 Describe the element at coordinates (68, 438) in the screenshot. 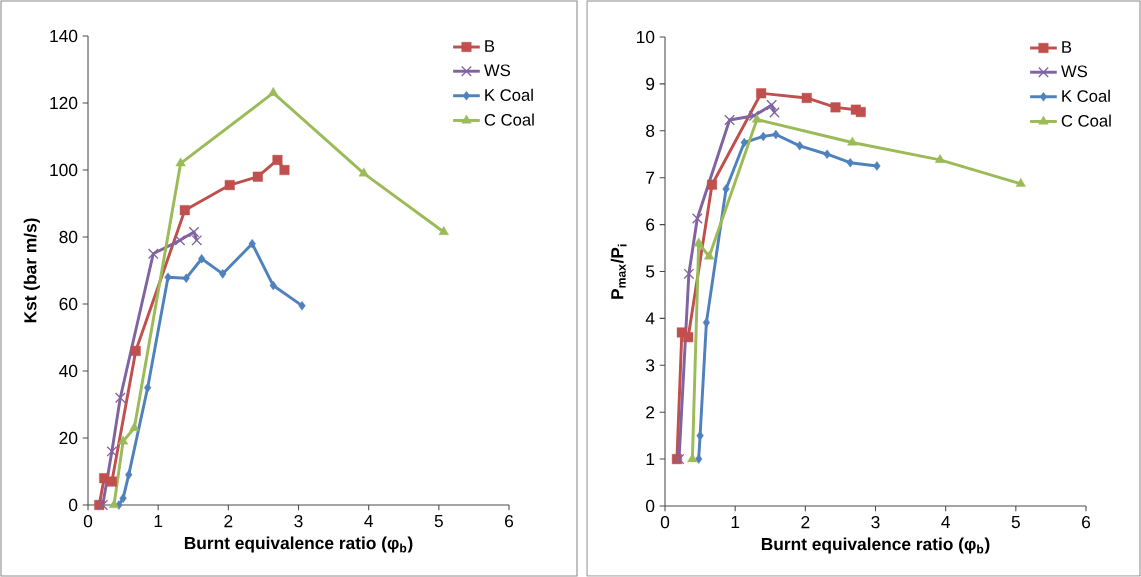

I see `y-tick-label: 20` at that location.